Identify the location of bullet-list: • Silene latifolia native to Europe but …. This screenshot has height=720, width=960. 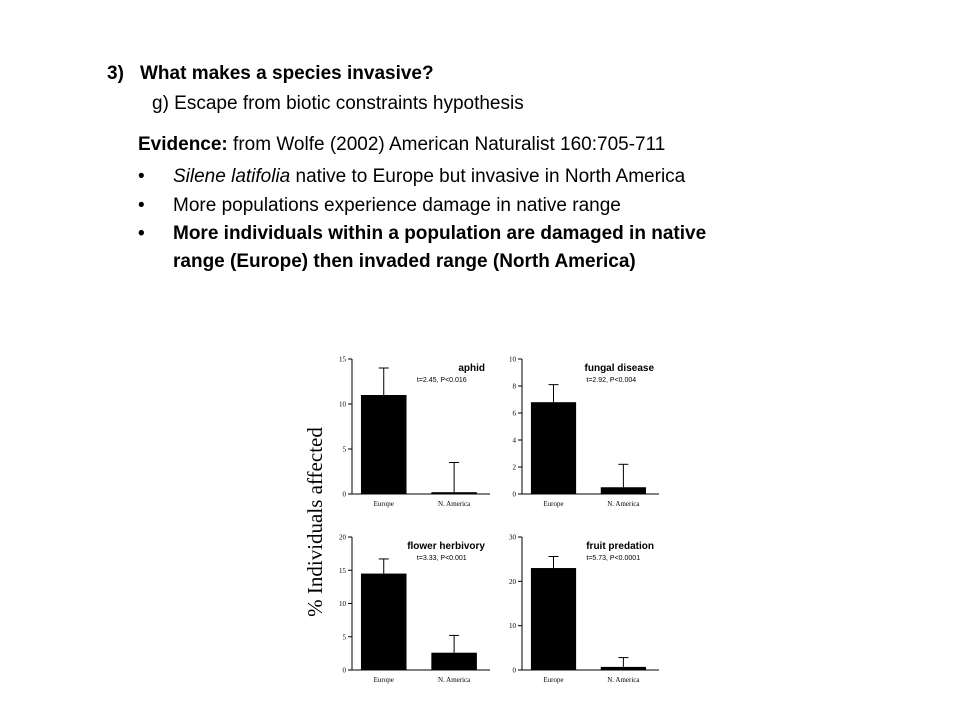
(422, 219).